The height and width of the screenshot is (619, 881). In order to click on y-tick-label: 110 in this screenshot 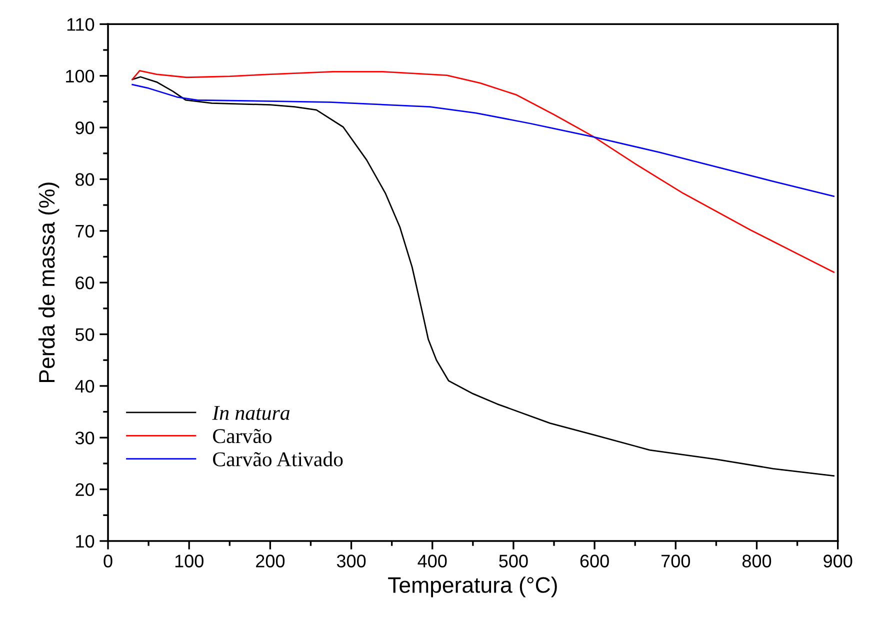, I will do `click(80, 24)`.